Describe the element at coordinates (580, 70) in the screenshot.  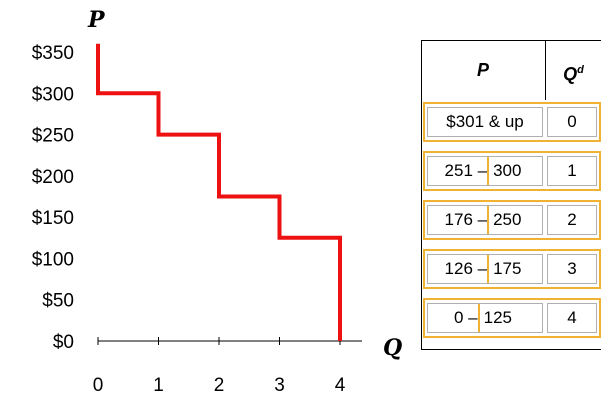
I see `quantity-header-superscript: d` at that location.